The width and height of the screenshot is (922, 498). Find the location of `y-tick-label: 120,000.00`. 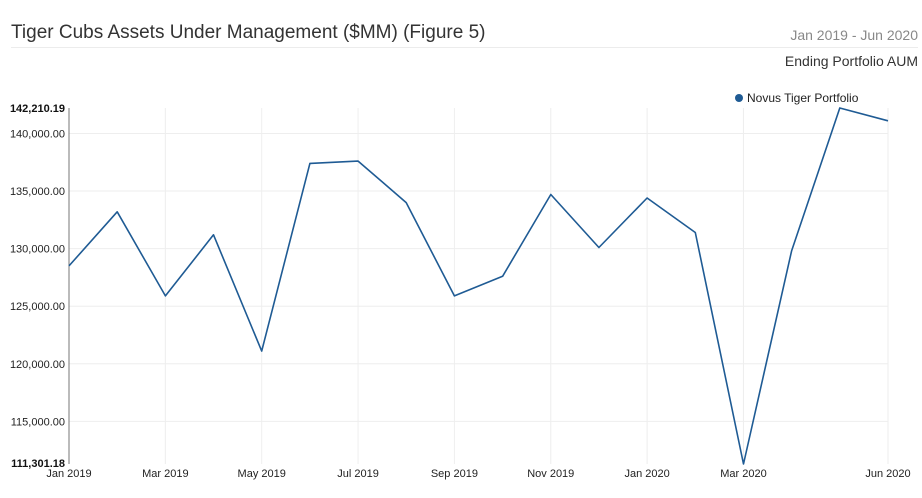

y-tick-label: 120,000.00 is located at coordinates (37, 365).